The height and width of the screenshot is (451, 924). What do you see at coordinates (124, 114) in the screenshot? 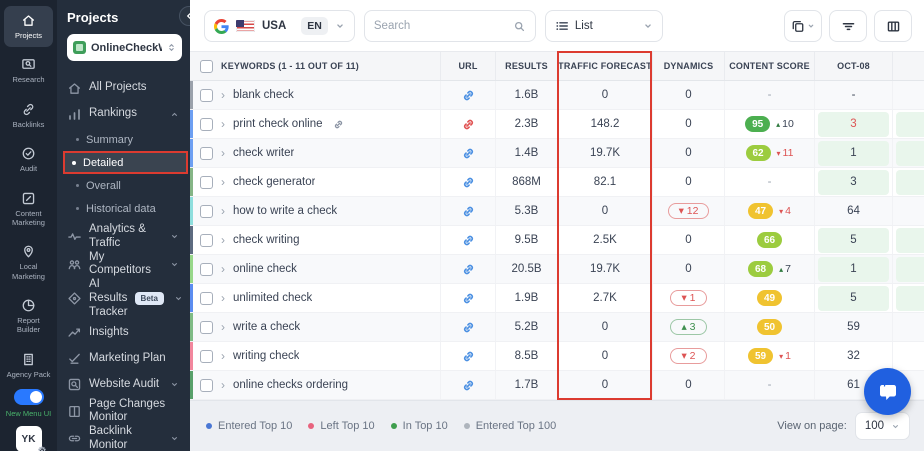
I see `sidebar-item-rankings: Rankings` at bounding box center [124, 114].